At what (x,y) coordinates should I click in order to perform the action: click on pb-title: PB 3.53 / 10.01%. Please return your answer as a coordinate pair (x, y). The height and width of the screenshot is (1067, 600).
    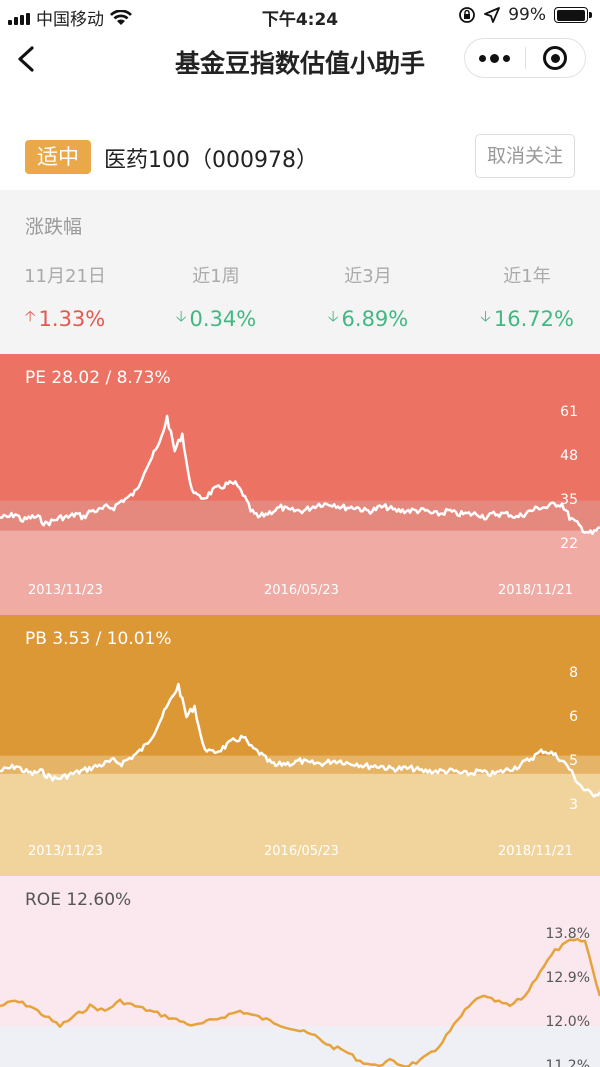
    Looking at the image, I should click on (98, 639).